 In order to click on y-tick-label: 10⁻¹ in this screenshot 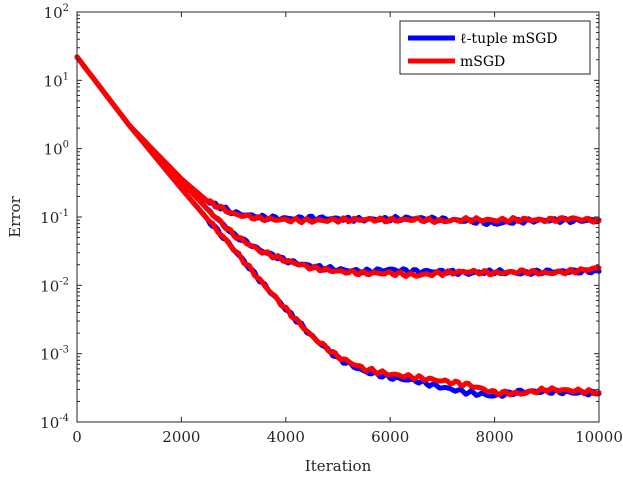, I will do `click(54, 217)`.